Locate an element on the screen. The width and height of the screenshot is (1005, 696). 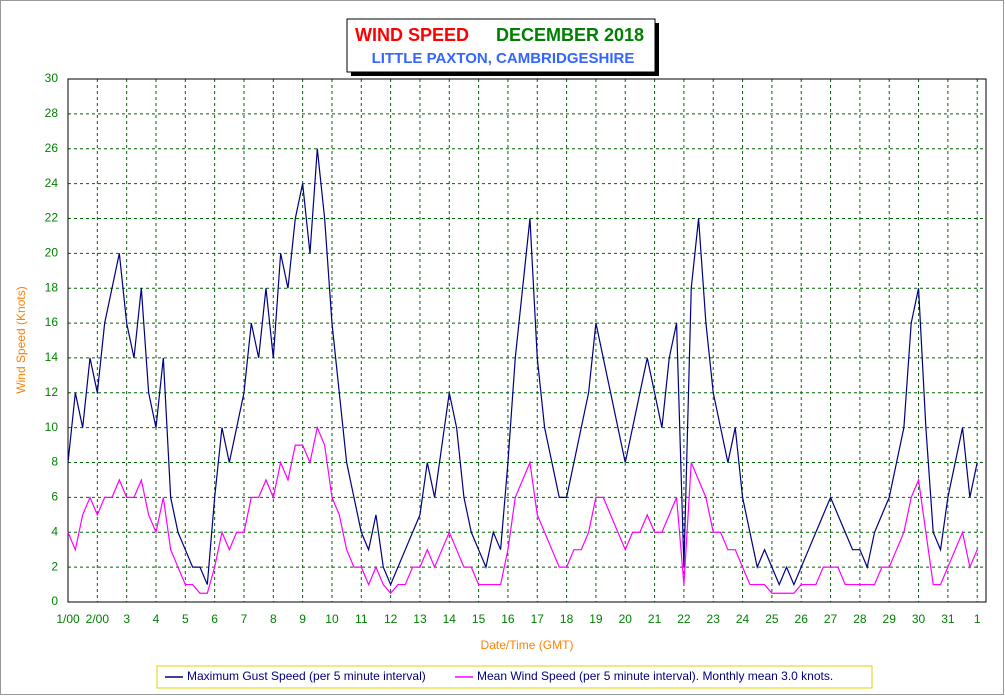
y-tick-label: 18 is located at coordinates (52, 287).